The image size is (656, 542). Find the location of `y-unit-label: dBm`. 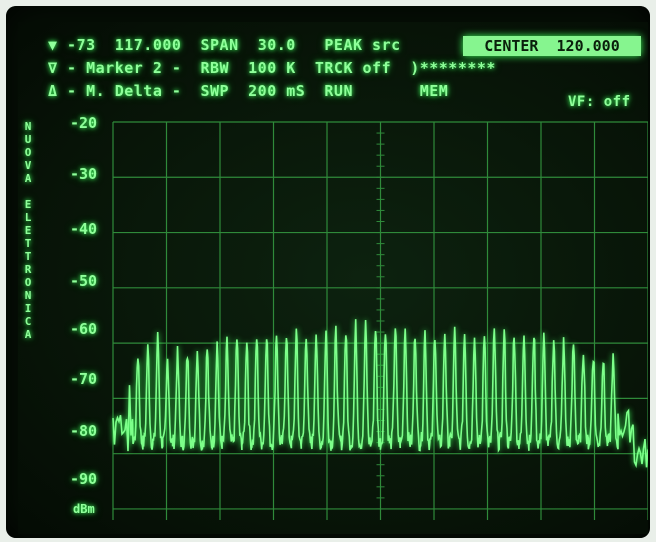

y-unit-label: dBm is located at coordinates (84, 509).